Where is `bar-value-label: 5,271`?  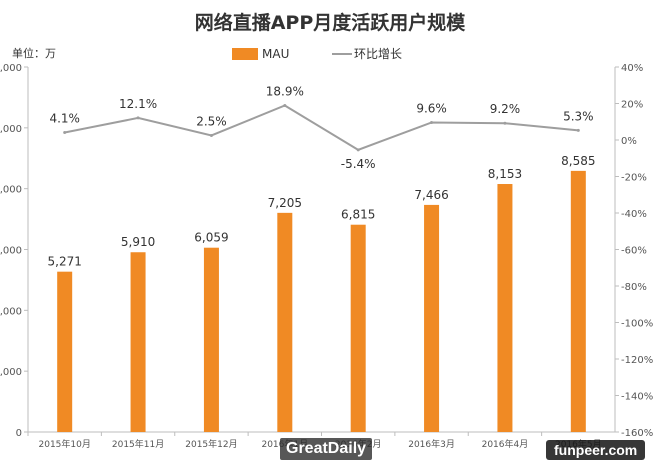
bar-value-label: 5,271 is located at coordinates (65, 262).